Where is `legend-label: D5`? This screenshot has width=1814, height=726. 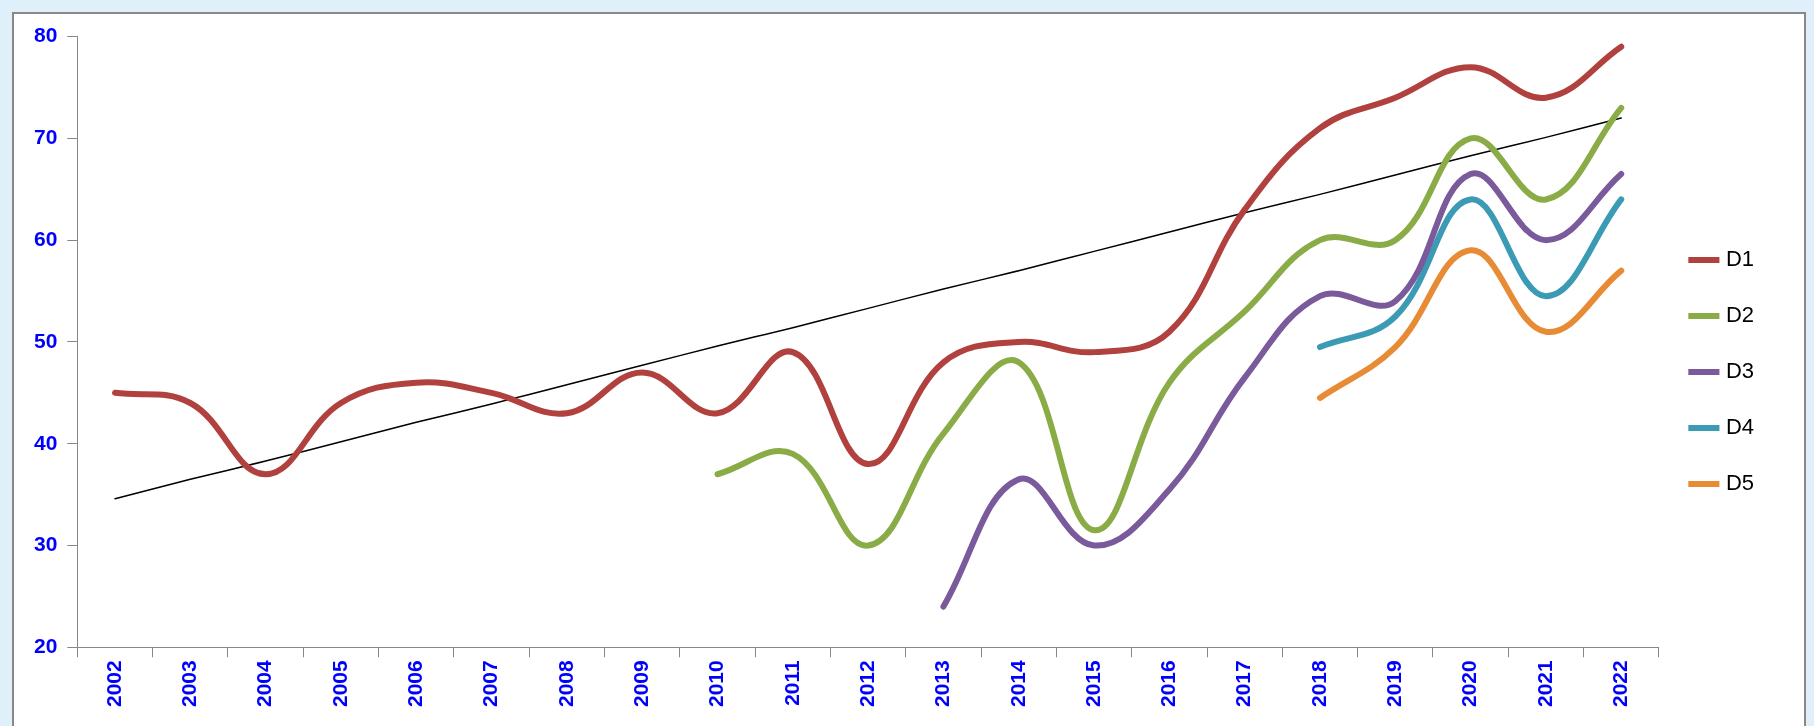
legend-label: D5 is located at coordinates (1739, 483).